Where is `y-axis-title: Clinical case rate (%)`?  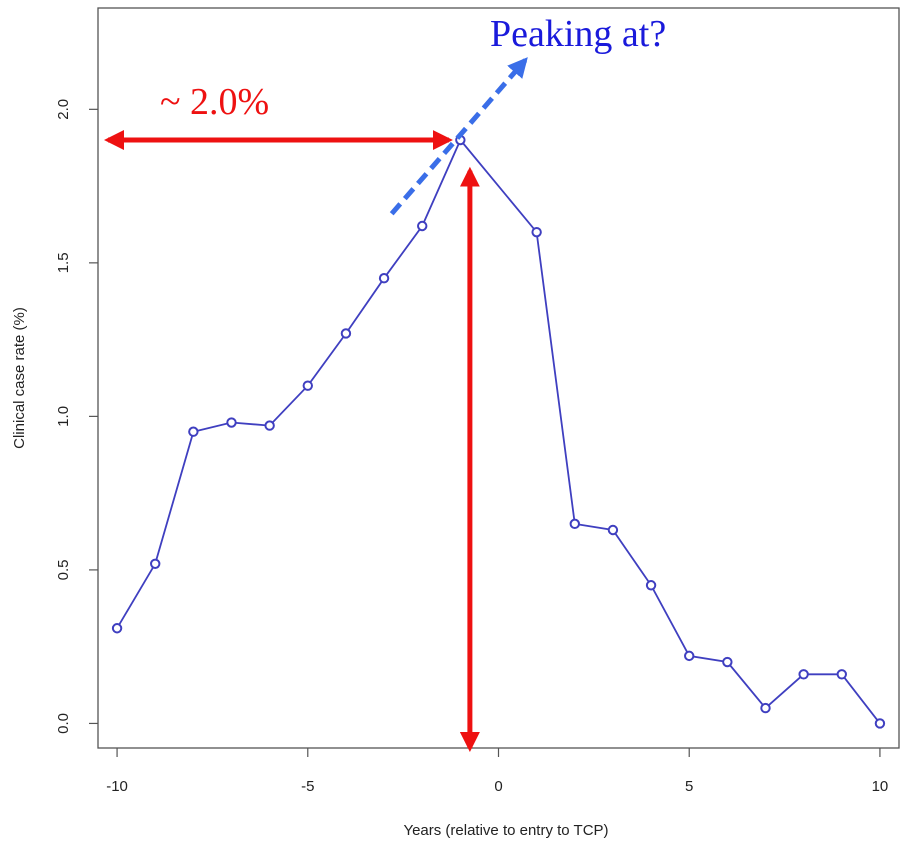 y-axis-title: Clinical case rate (%) is located at coordinates (19, 378).